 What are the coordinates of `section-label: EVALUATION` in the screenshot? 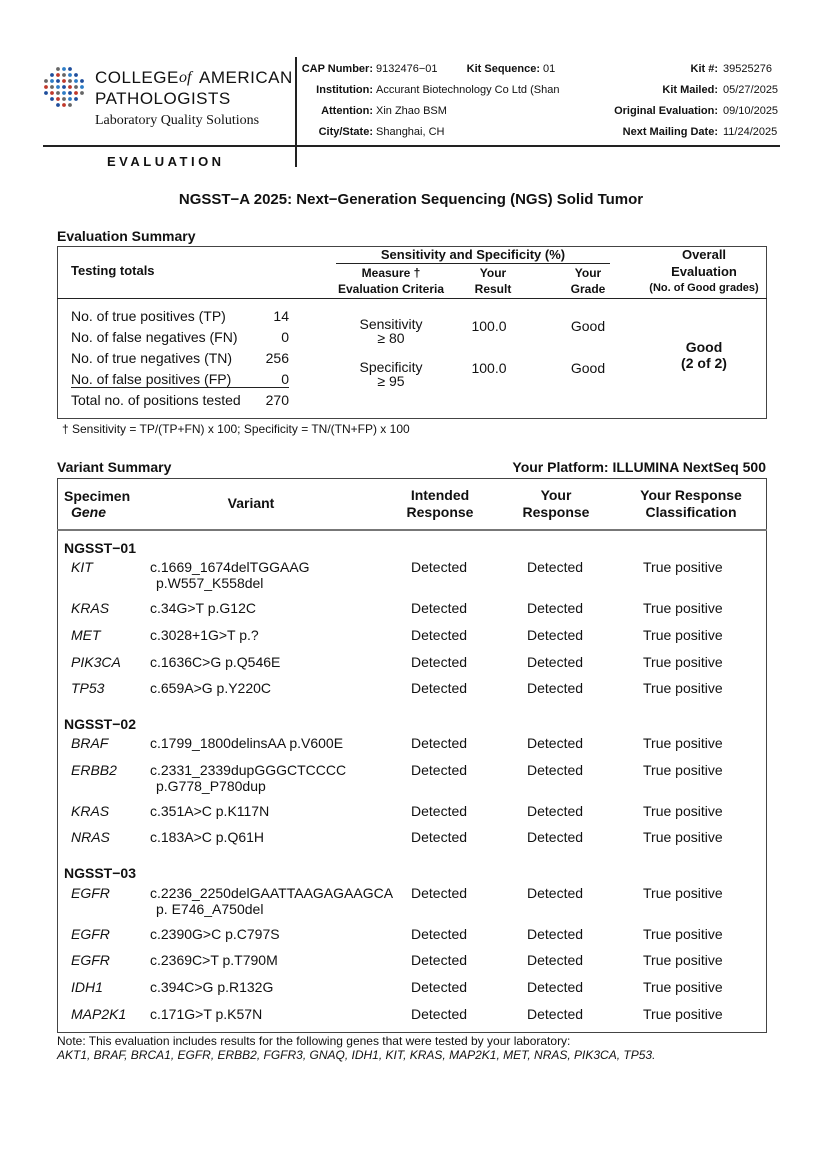 It's located at (166, 162).